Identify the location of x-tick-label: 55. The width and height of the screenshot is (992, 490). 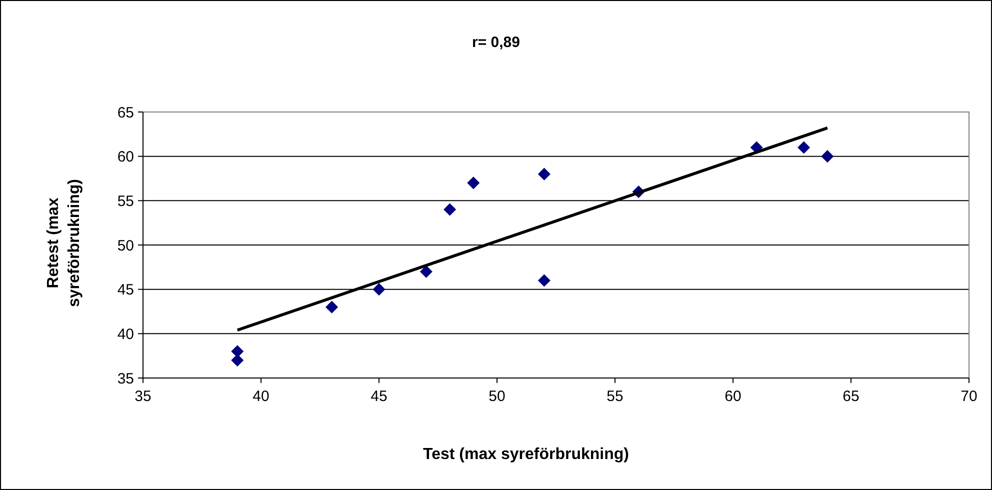
(615, 396).